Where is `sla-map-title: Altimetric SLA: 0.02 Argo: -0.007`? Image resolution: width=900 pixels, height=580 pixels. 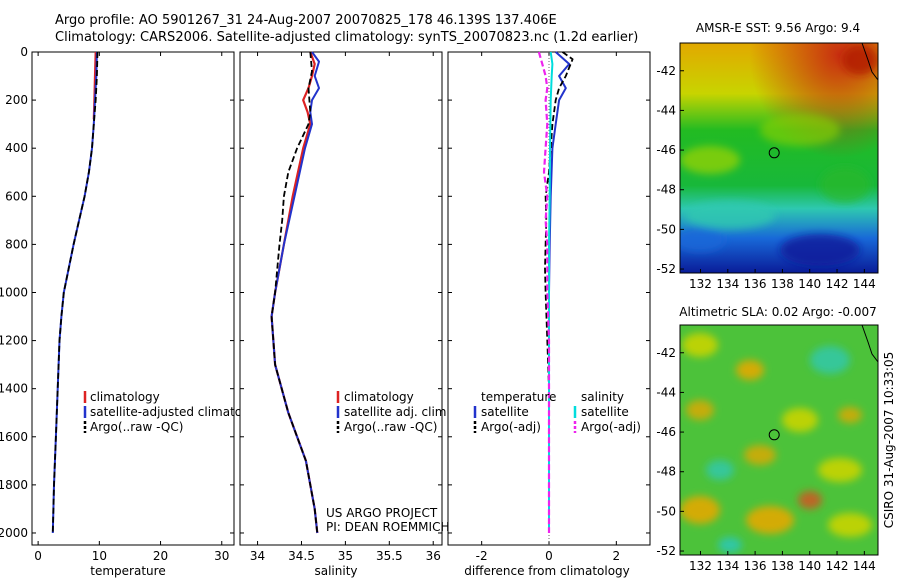
sla-map-title: Altimetric SLA: 0.02 Argo: -0.007 is located at coordinates (777, 312).